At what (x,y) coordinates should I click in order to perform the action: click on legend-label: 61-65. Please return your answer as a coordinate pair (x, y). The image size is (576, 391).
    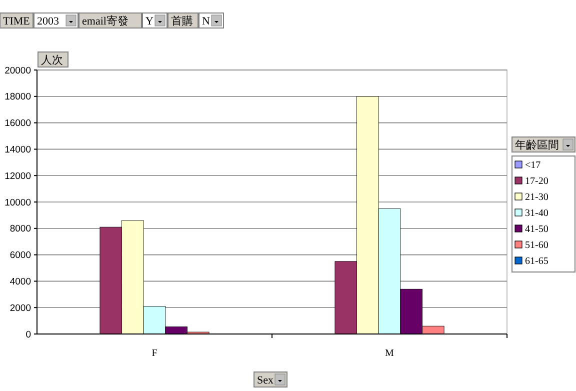
    Looking at the image, I should click on (536, 261).